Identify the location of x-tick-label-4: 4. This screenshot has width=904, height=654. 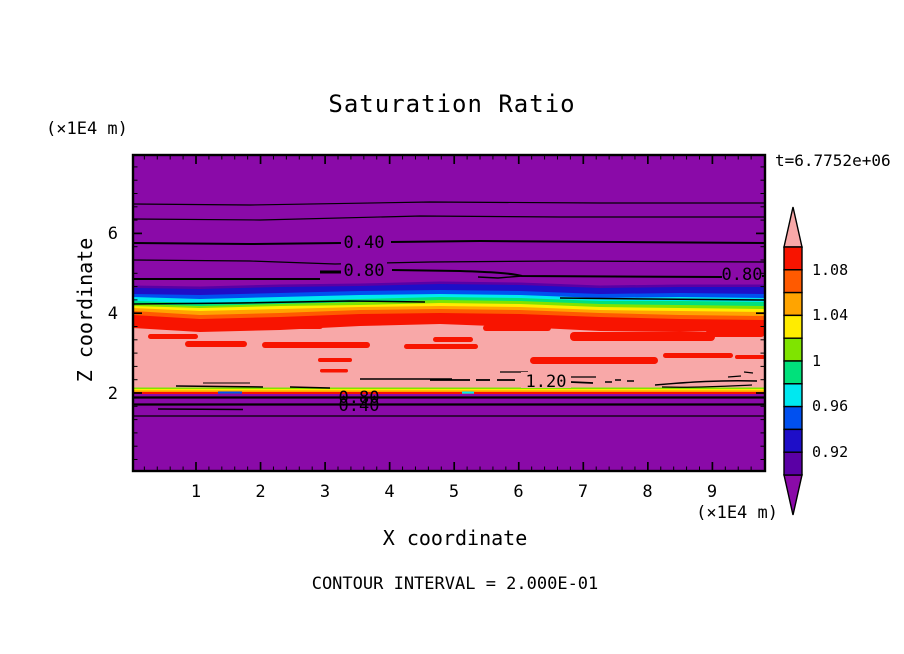
(389, 492).